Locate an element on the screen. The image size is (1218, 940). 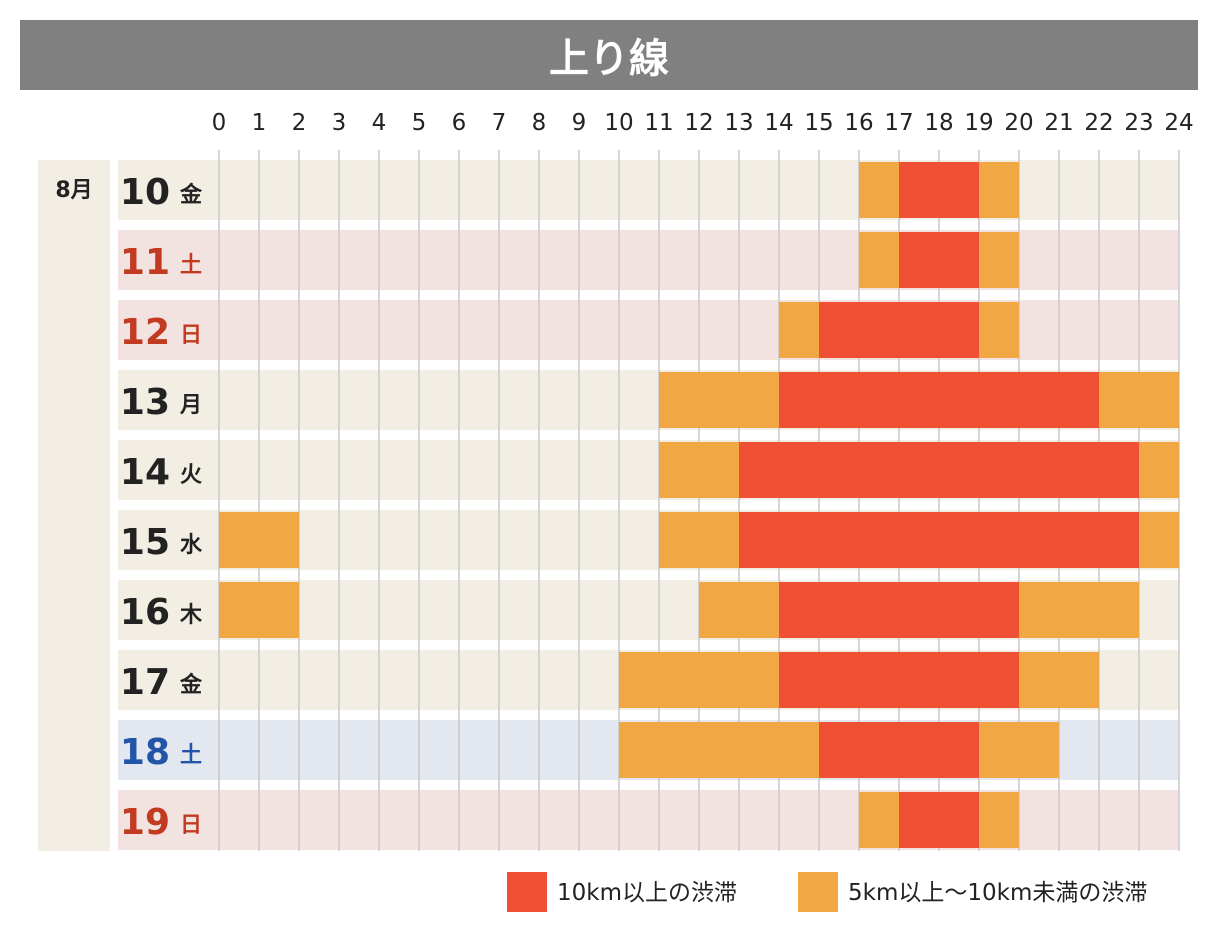
x-tick-label: 8 is located at coordinates (539, 123).